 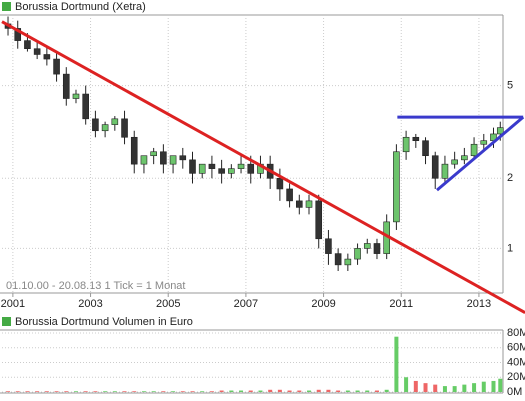 I want to click on range-note: 01.10.00 - 20.08.13 1 Tick = 1 Monat, so click(x=95, y=286).